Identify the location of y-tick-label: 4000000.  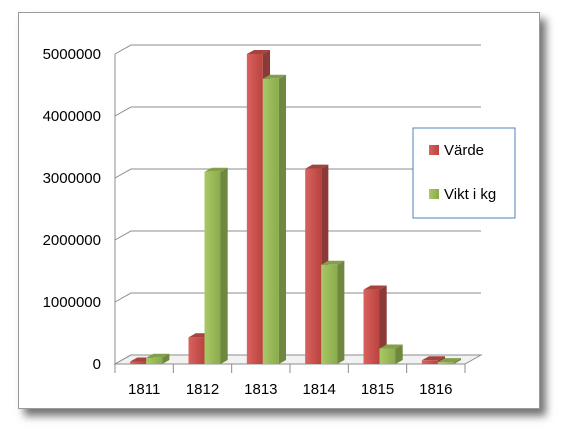
(72, 116).